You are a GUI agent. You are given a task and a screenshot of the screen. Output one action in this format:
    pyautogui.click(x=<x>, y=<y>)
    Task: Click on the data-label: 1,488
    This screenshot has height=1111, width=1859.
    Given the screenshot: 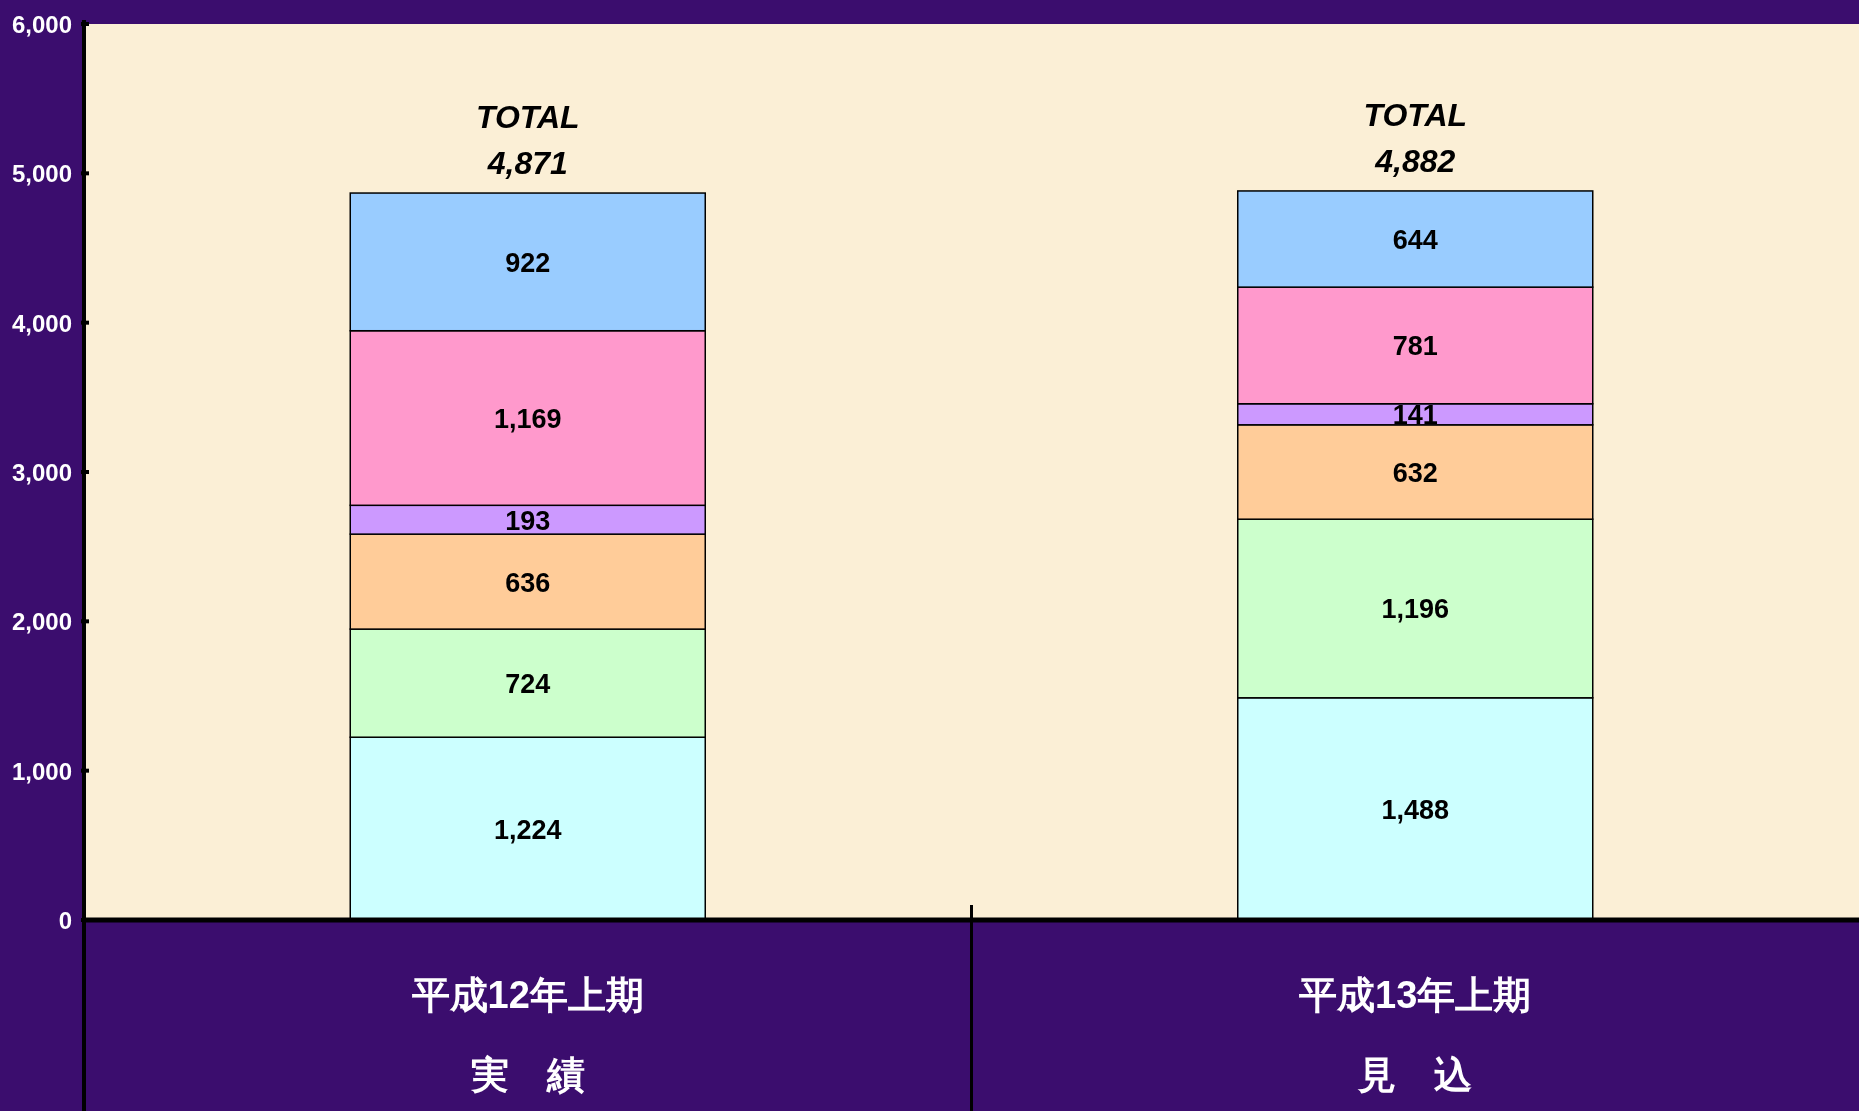 What is the action you would take?
    pyautogui.click(x=1415, y=809)
    